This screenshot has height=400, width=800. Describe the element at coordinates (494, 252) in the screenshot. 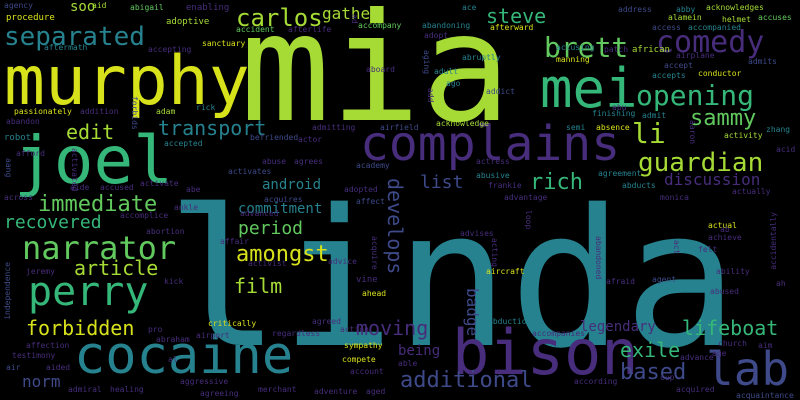

I see `word-acting: acting` at that location.